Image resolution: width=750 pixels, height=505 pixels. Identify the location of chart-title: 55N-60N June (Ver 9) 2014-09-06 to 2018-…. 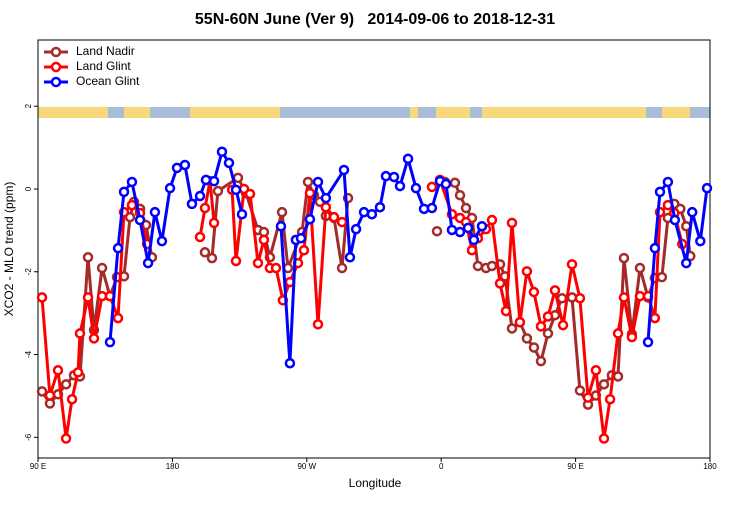
(375, 19).